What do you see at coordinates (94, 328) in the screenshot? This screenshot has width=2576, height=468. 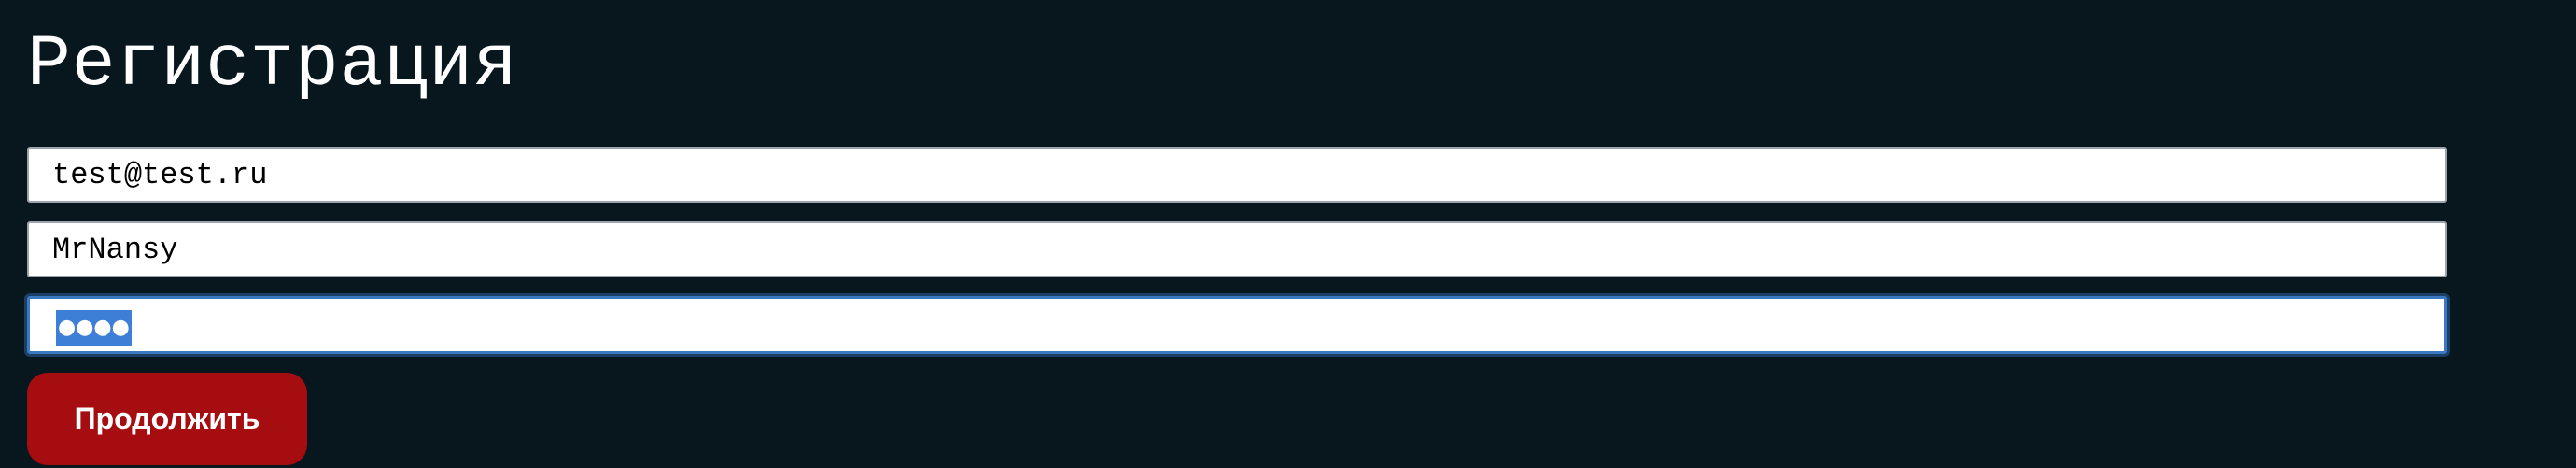 I see `password-selected-text: ●●●●` at bounding box center [94, 328].